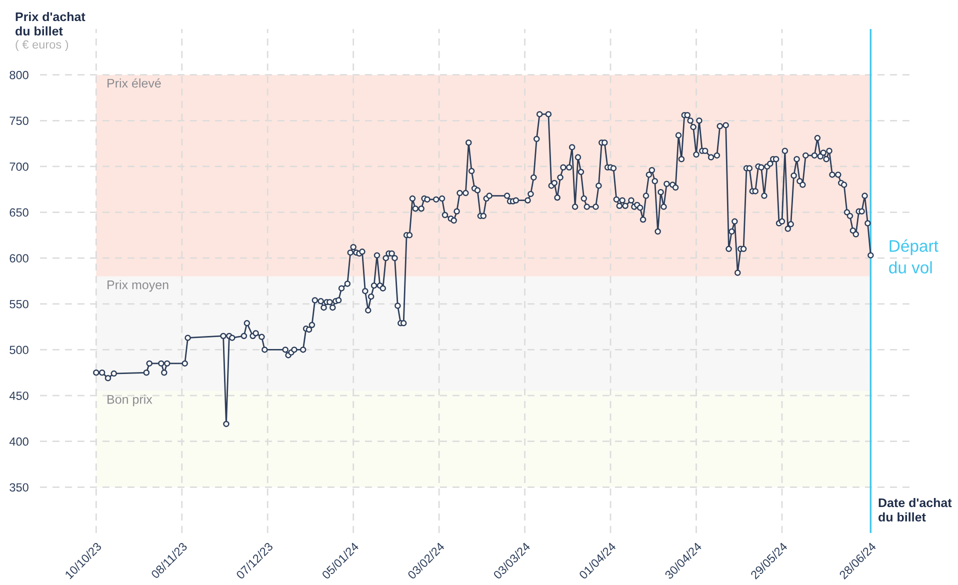 Image resolution: width=958 pixels, height=585 pixels. Describe the element at coordinates (19, 212) in the screenshot. I see `y-tick-label: 650` at that location.